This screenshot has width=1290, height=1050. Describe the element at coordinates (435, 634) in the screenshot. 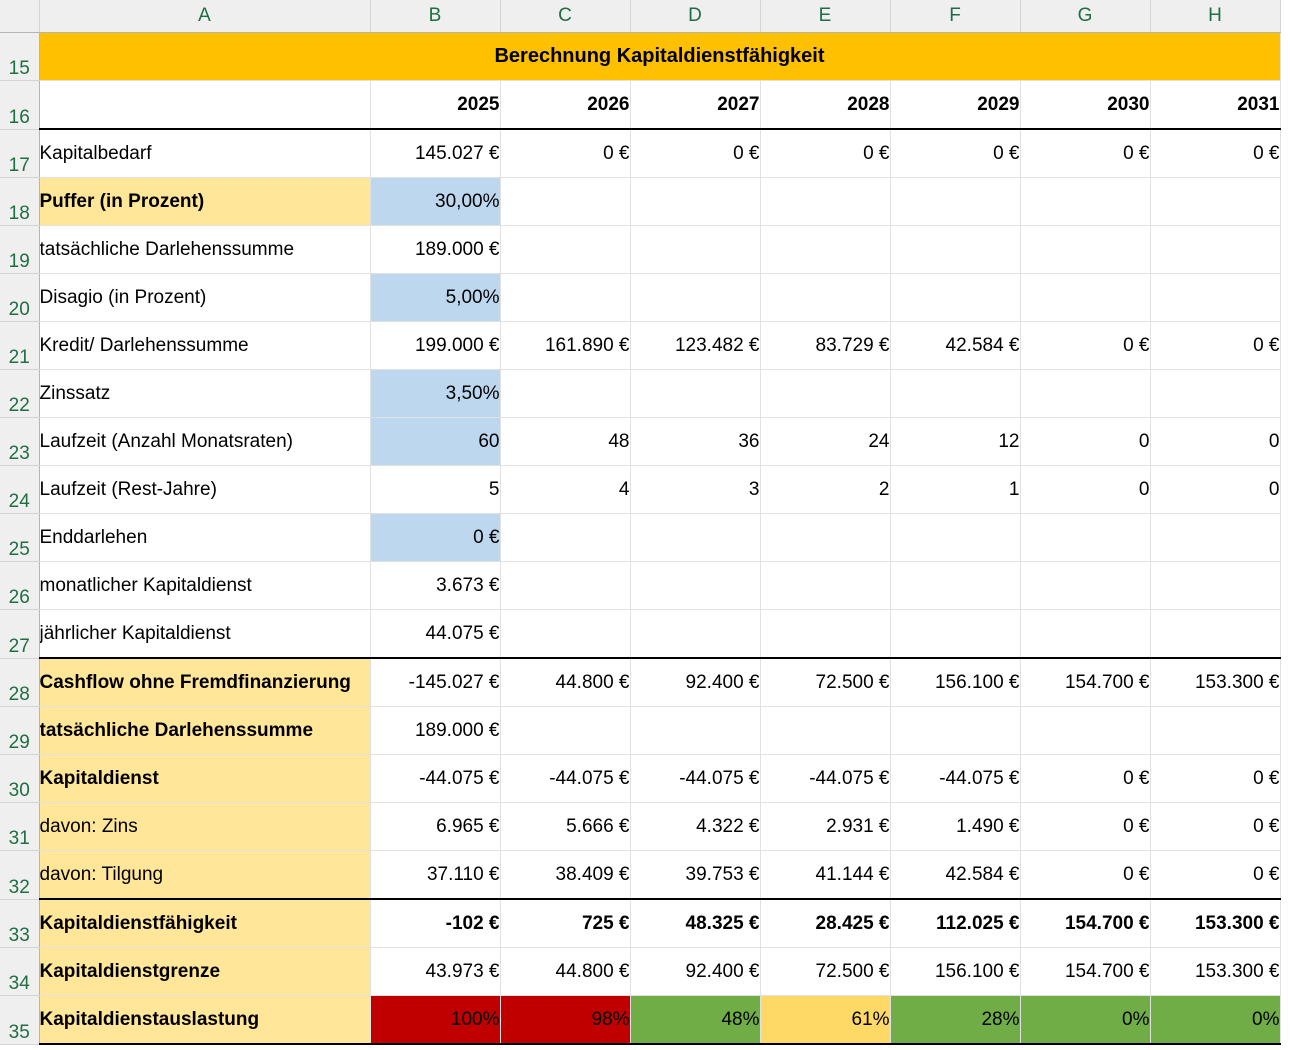

I see `value-cell: 44.075 €` at that location.